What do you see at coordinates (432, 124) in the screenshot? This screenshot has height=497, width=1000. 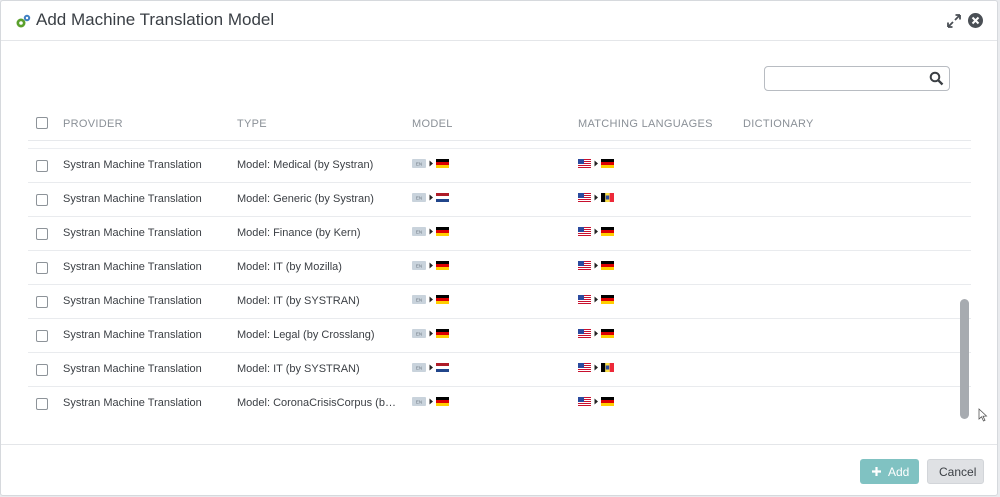 I see `column-model: MODEL` at bounding box center [432, 124].